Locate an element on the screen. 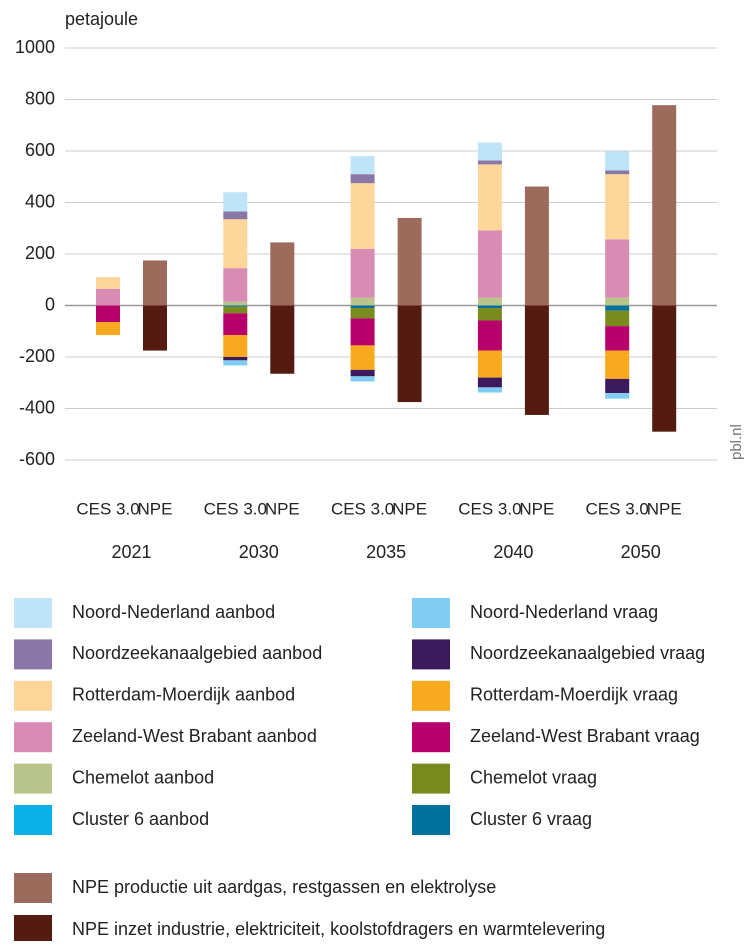  legend-label: Rotterdam-Moerdijk vraag is located at coordinates (574, 695).